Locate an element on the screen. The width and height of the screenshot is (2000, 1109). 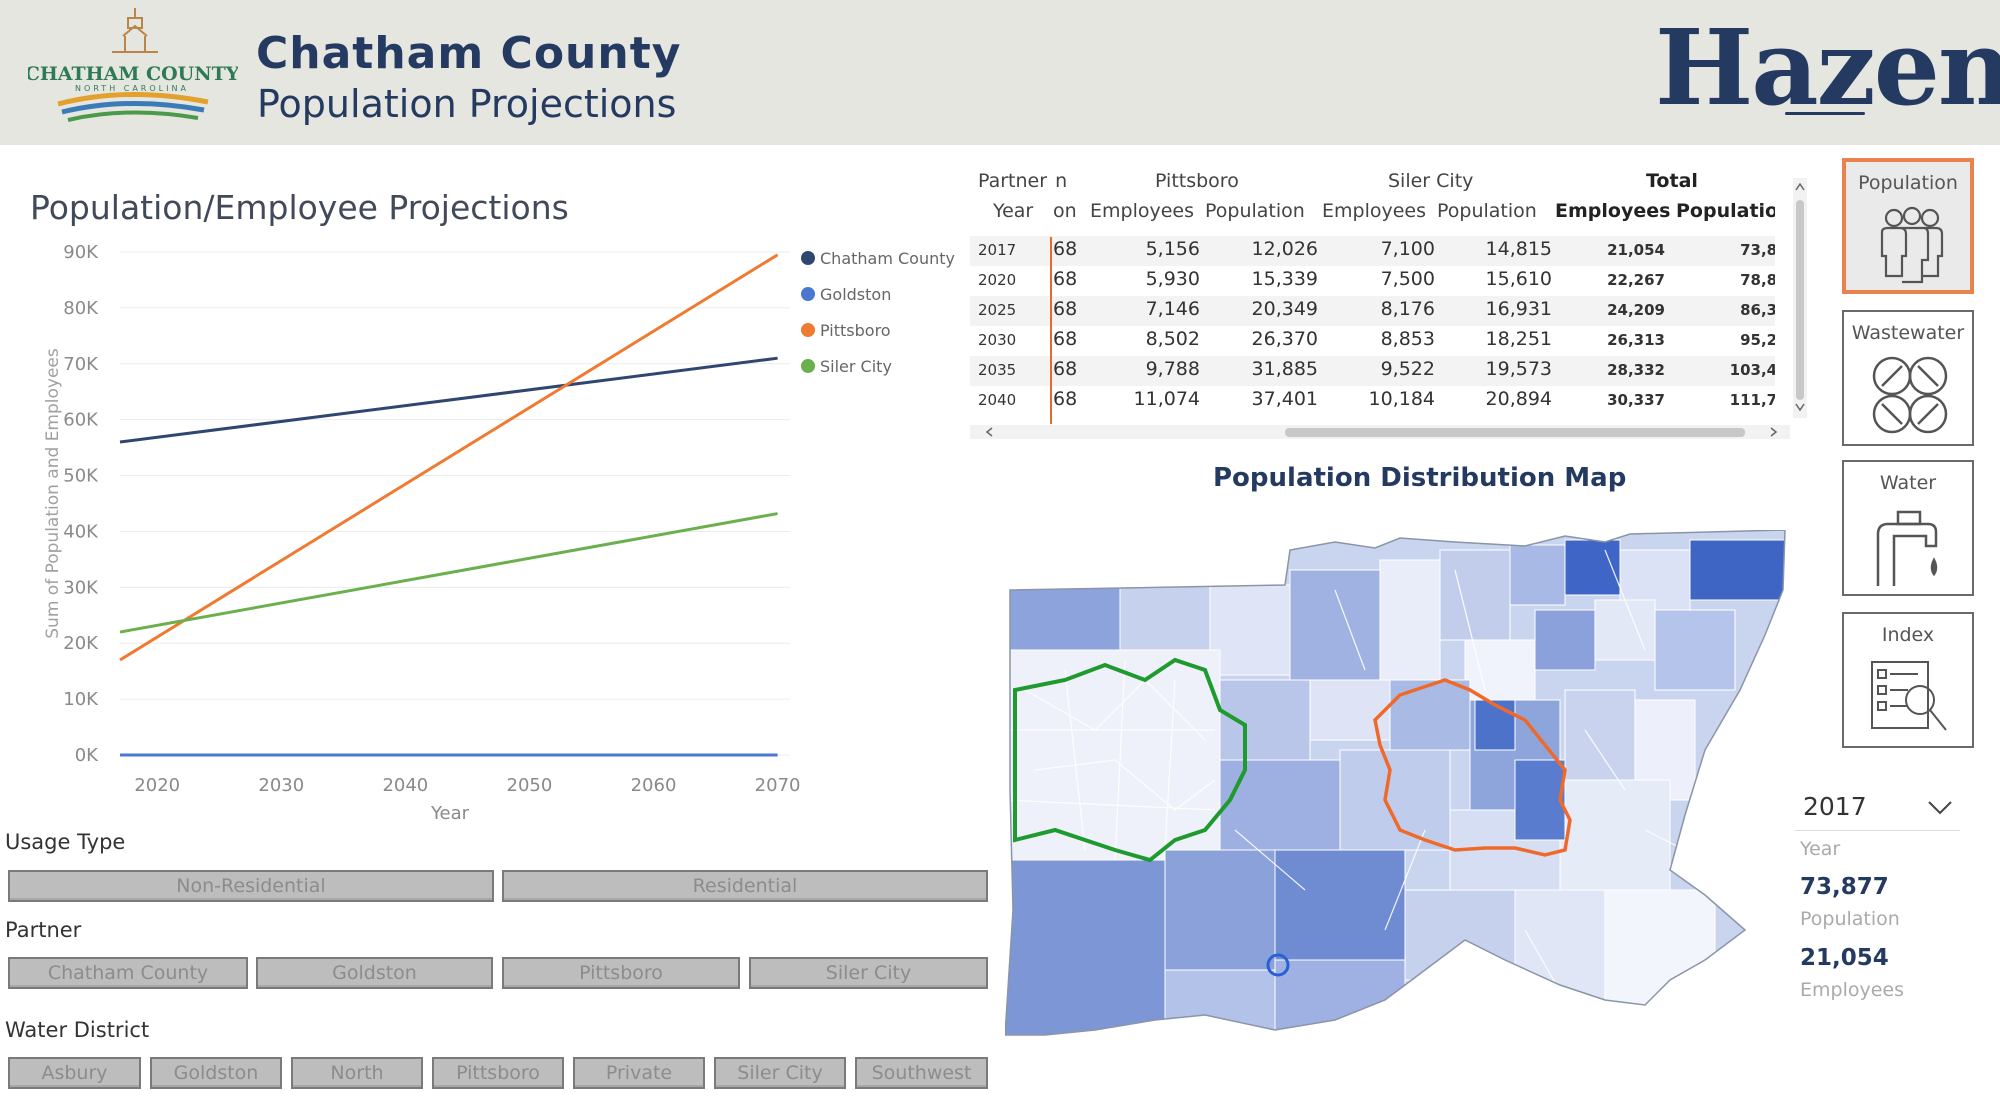
pittsboro-boundary is located at coordinates (1472, 767).